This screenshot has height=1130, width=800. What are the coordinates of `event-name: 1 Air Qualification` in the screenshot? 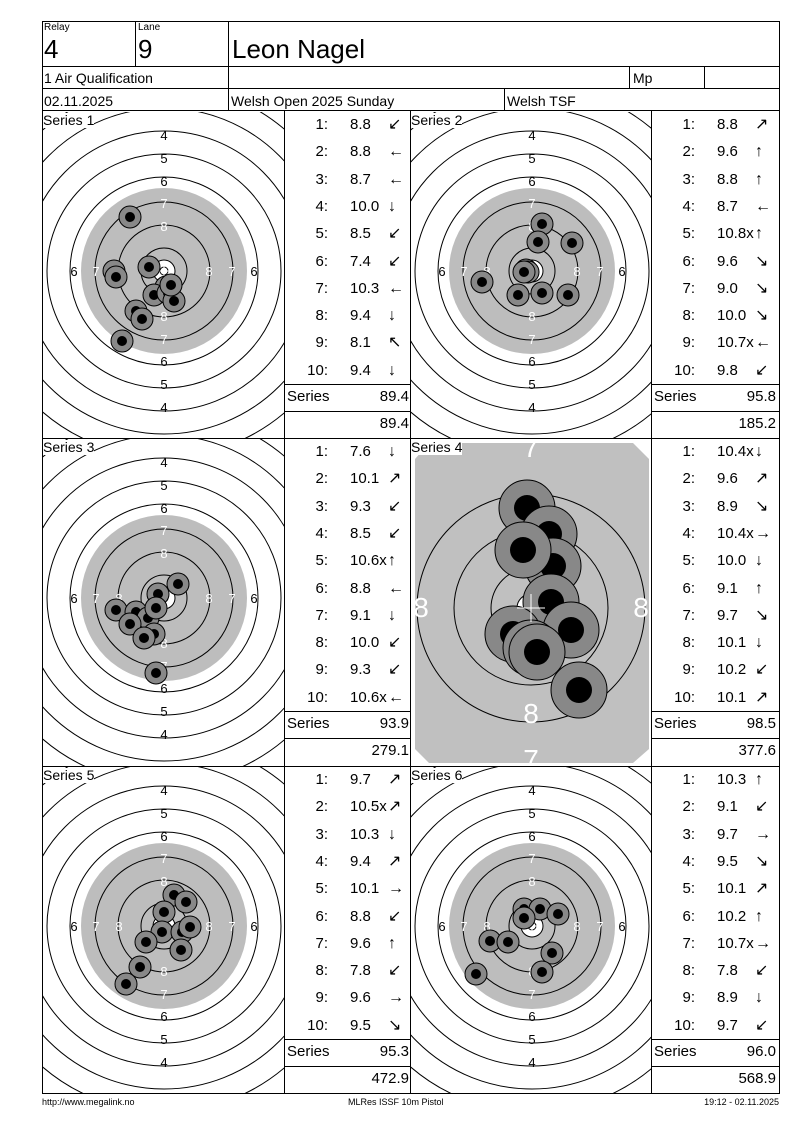 It's located at (98, 78).